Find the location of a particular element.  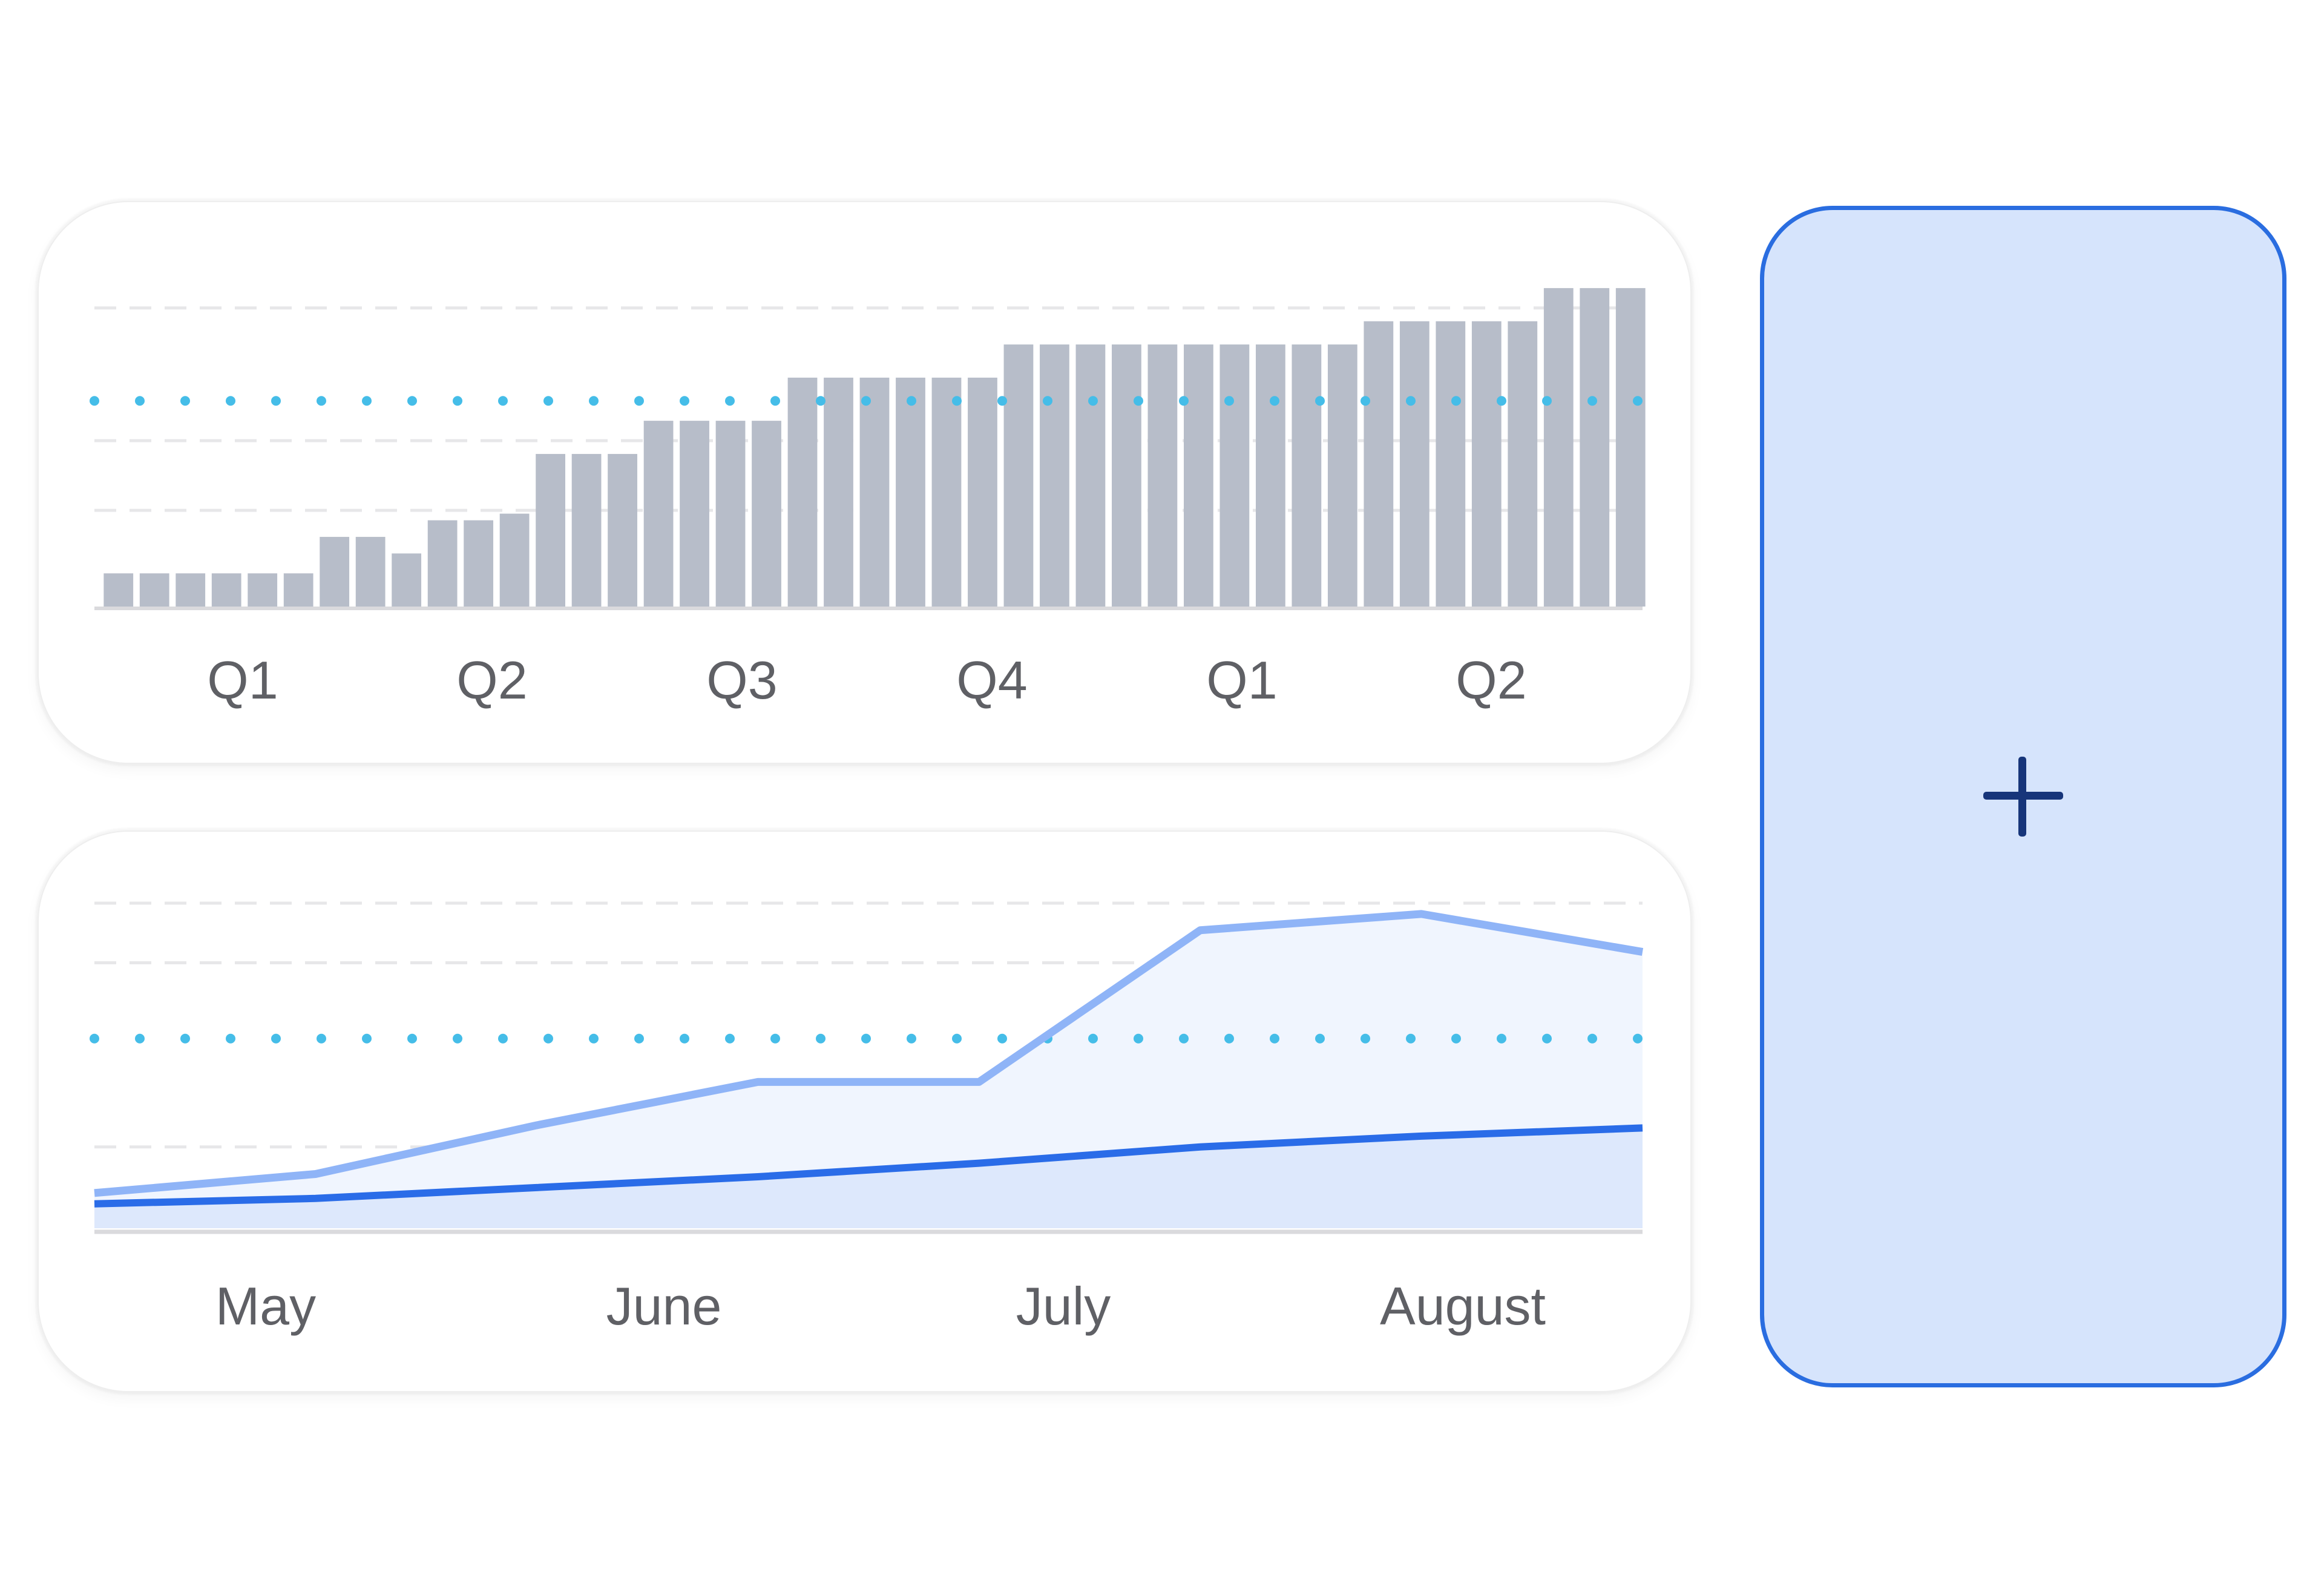

x-tick-label: August is located at coordinates (1463, 1306).